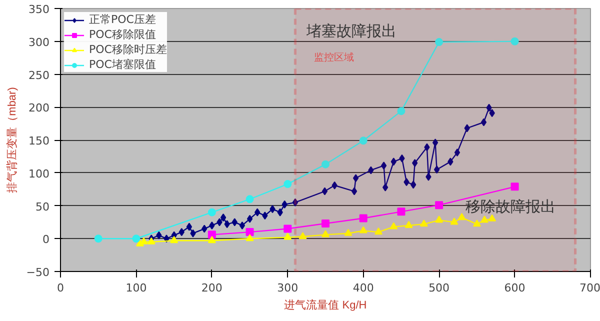  Describe the element at coordinates (122, 34) in the screenshot. I see `legend-label: POC移除限值` at that location.